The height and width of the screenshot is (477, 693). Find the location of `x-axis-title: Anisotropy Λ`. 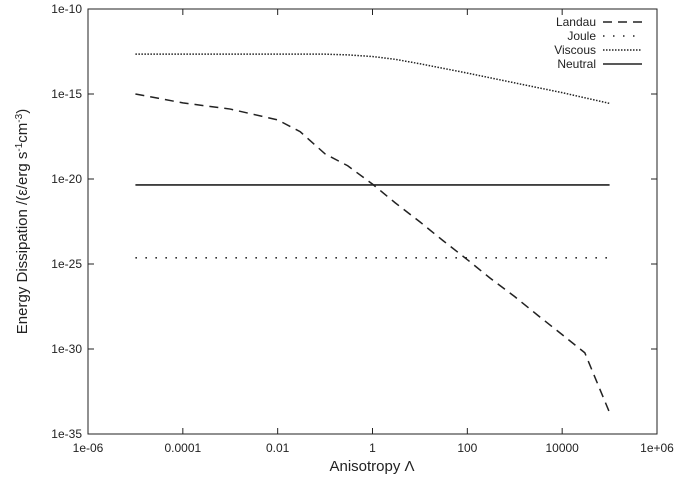

x-axis-title: Anisotropy Λ is located at coordinates (371, 466).